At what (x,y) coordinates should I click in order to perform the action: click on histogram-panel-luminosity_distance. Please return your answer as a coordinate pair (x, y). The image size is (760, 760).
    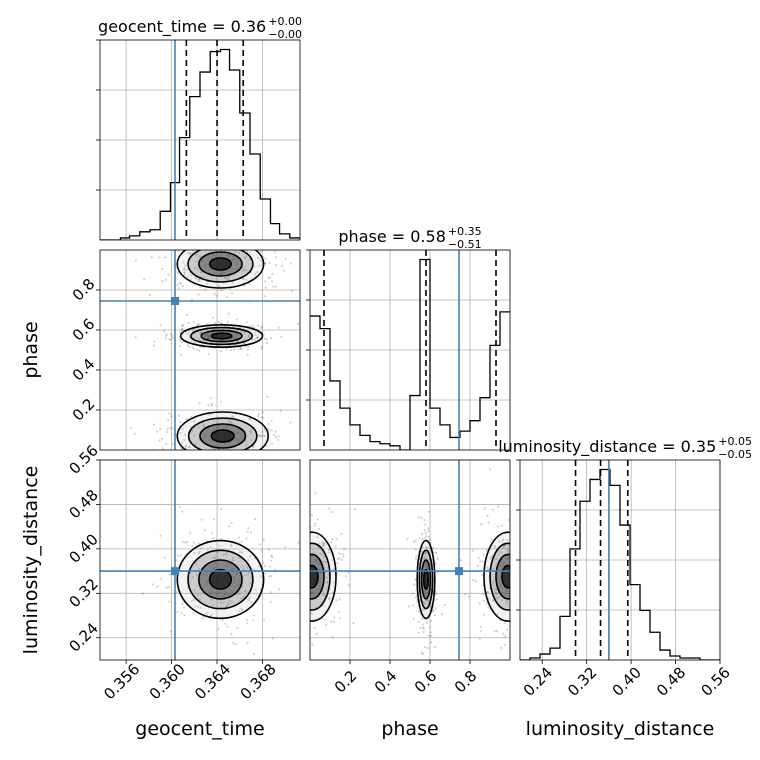
    Looking at the image, I should click on (618, 560).